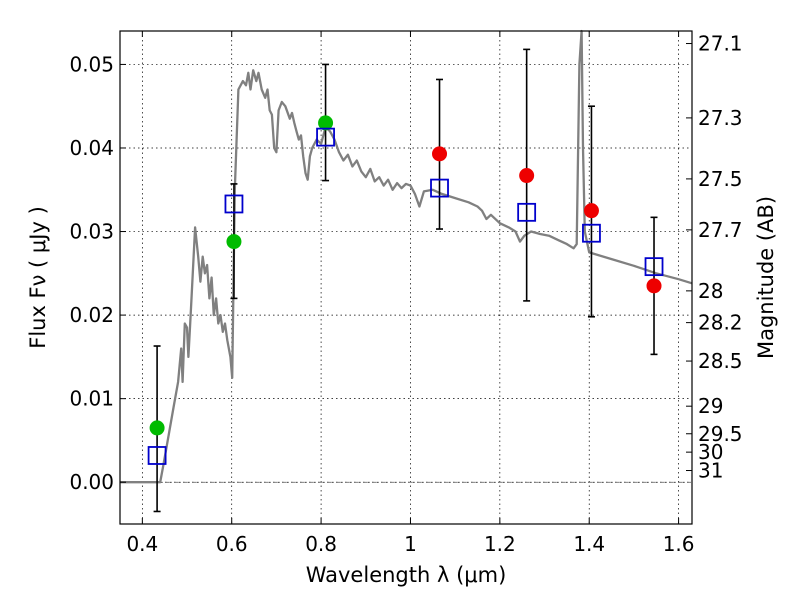 Image resolution: width=800 pixels, height=600 pixels. Describe the element at coordinates (589, 544) in the screenshot. I see `x-tick-label: 1.4` at that location.